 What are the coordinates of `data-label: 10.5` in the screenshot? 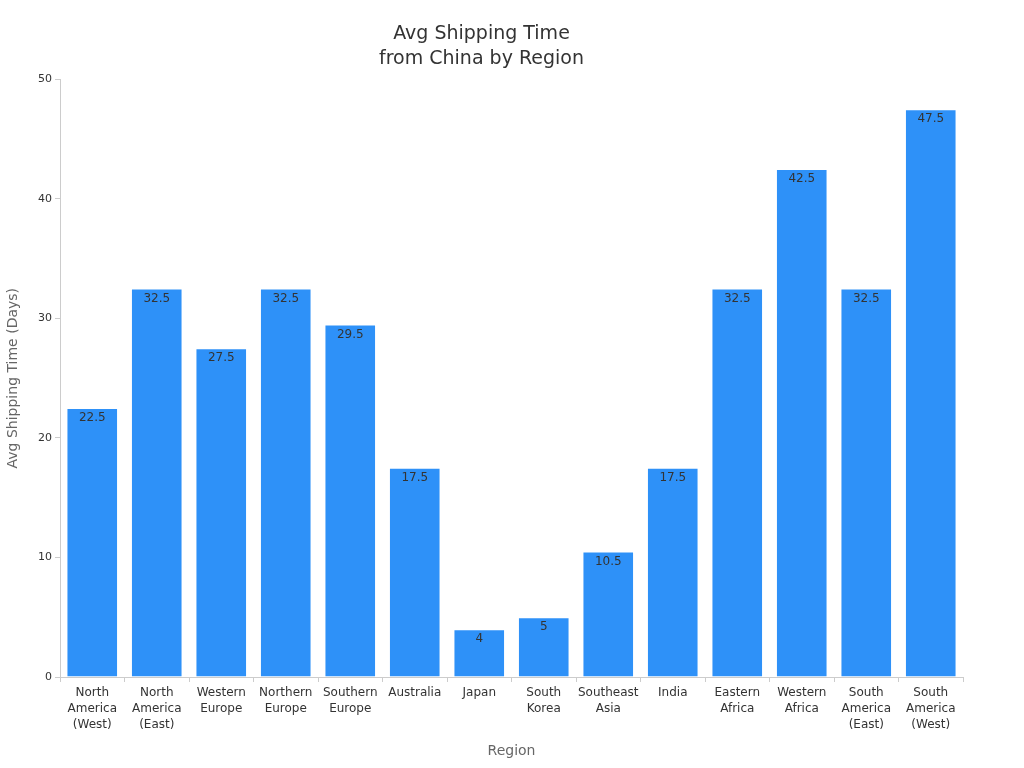 It's located at (608, 560).